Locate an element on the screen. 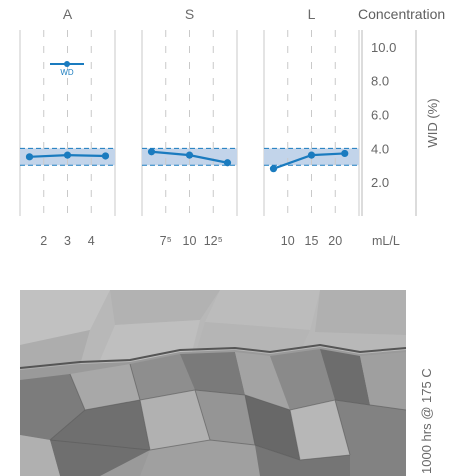  x-tick-label: 4 is located at coordinates (91, 241).